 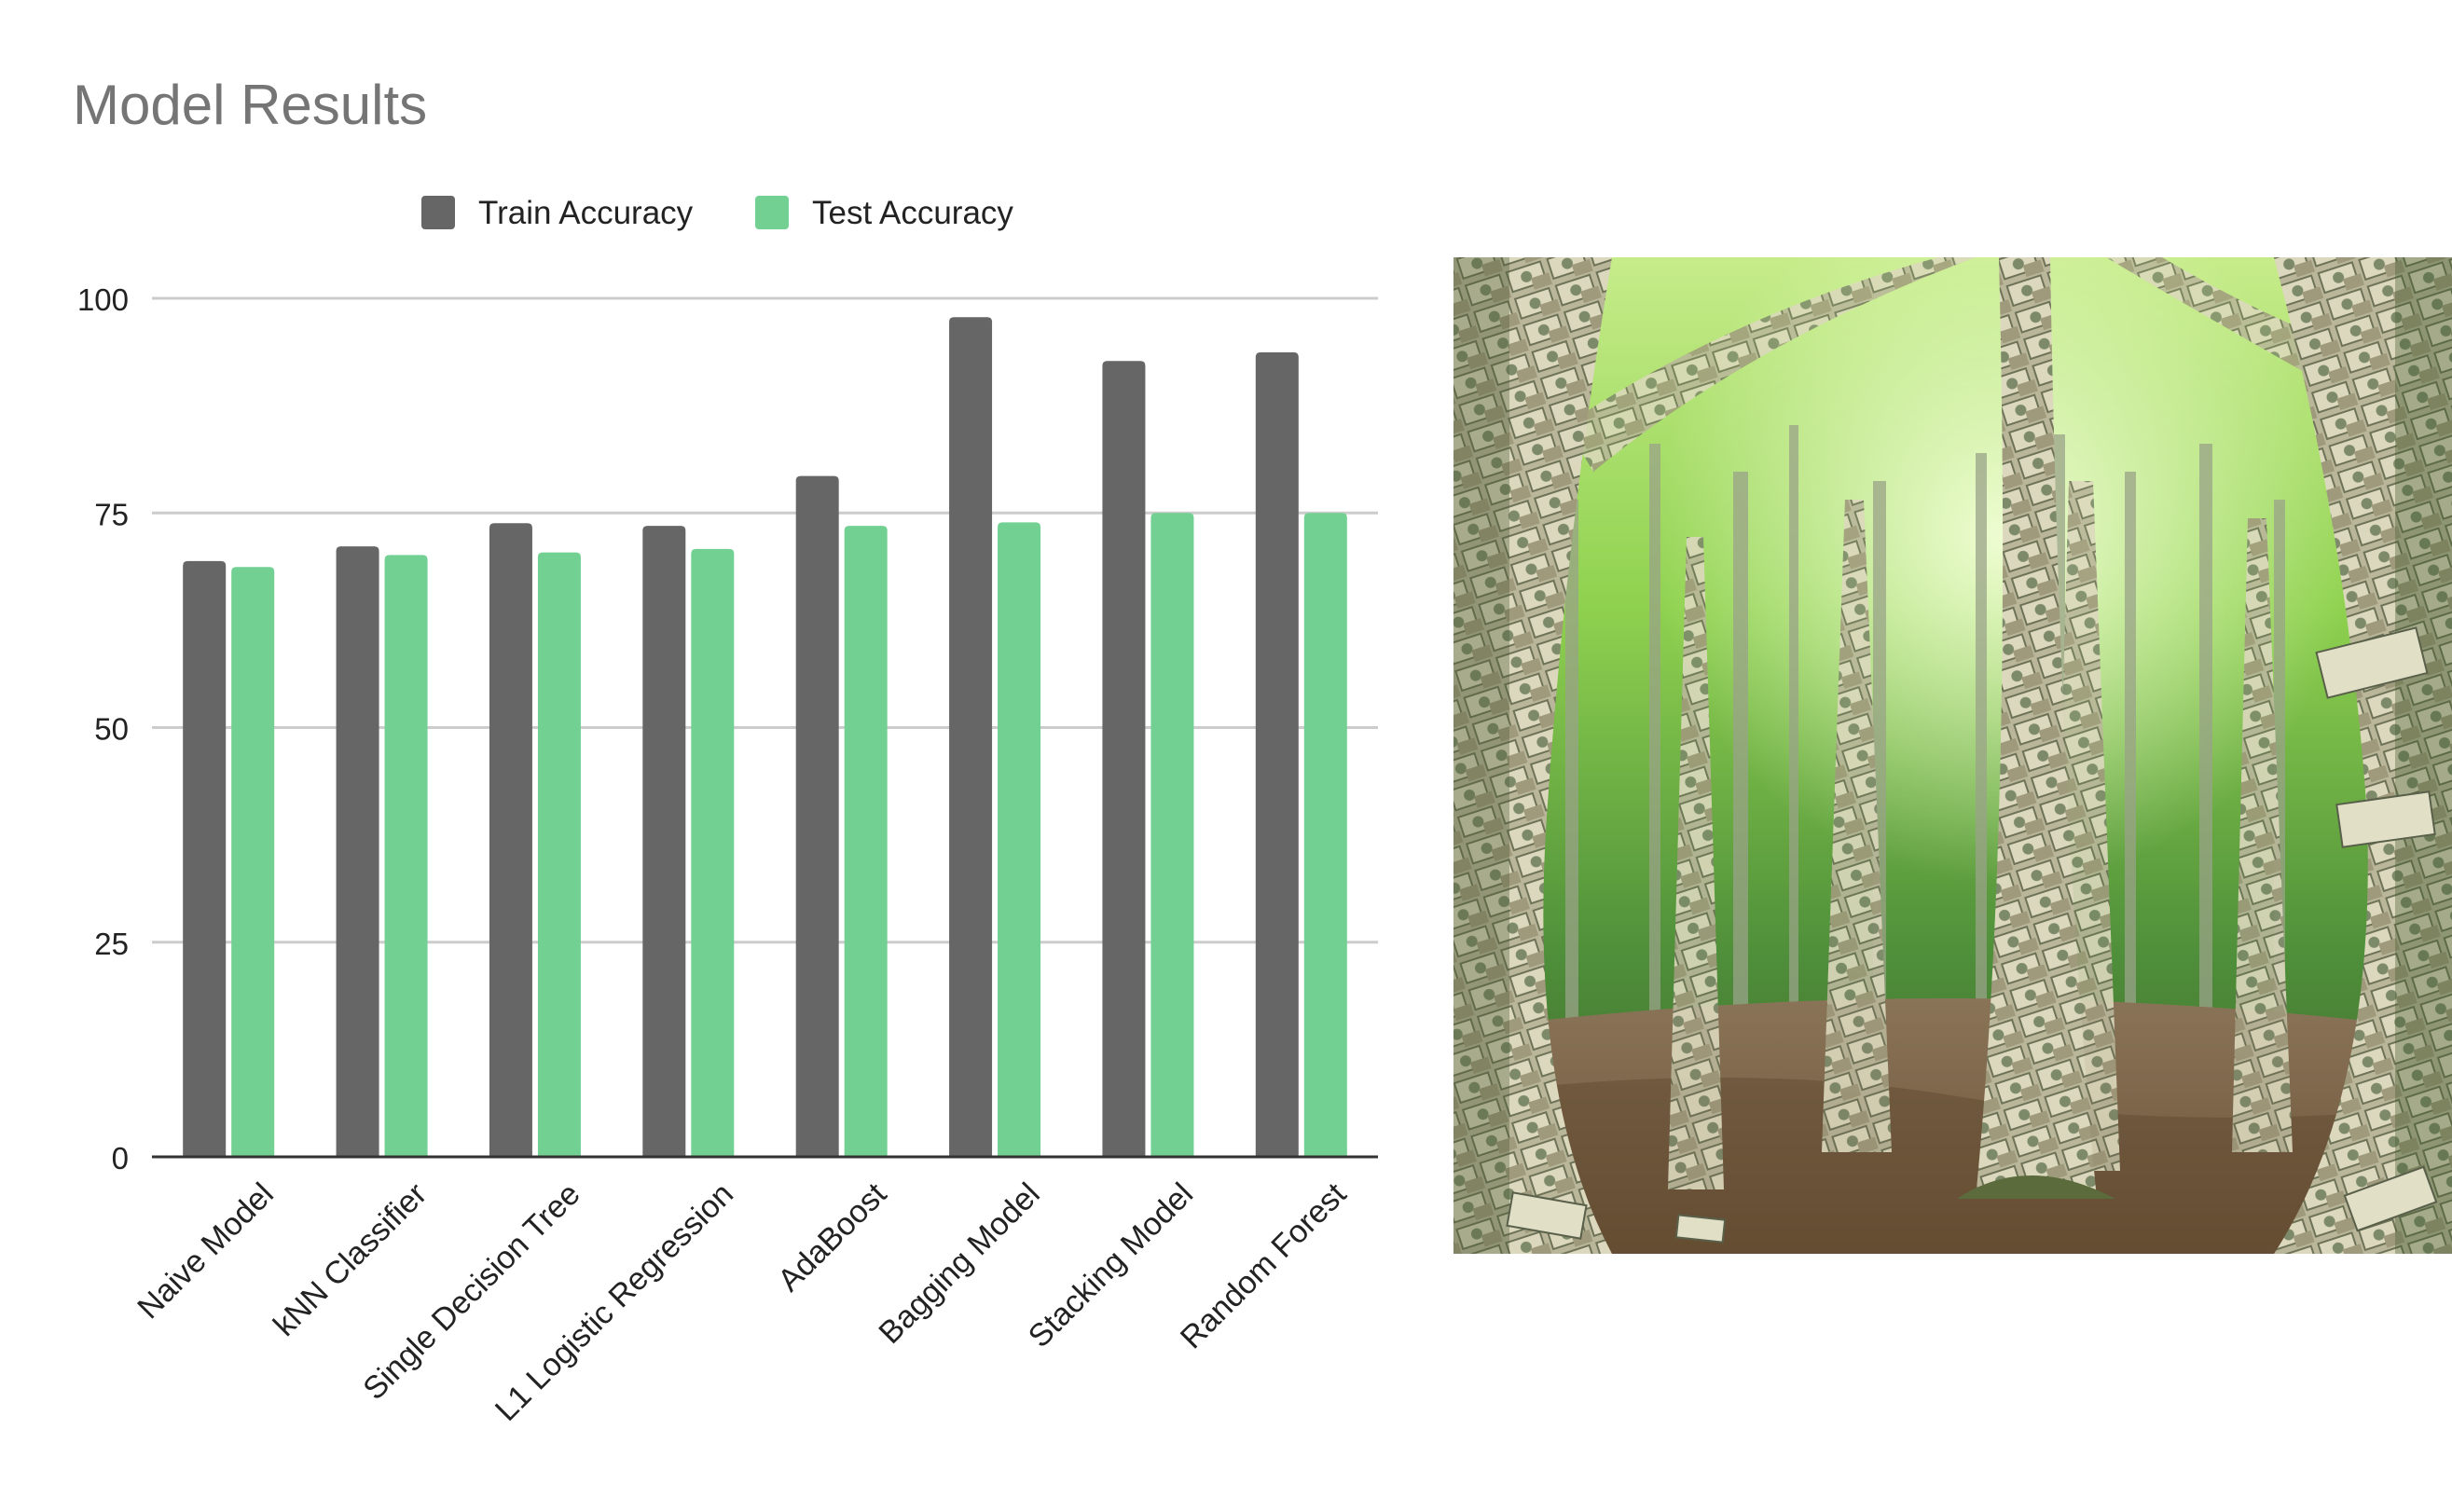 What do you see at coordinates (111, 514) in the screenshot?
I see `y-tick-label: 75` at bounding box center [111, 514].